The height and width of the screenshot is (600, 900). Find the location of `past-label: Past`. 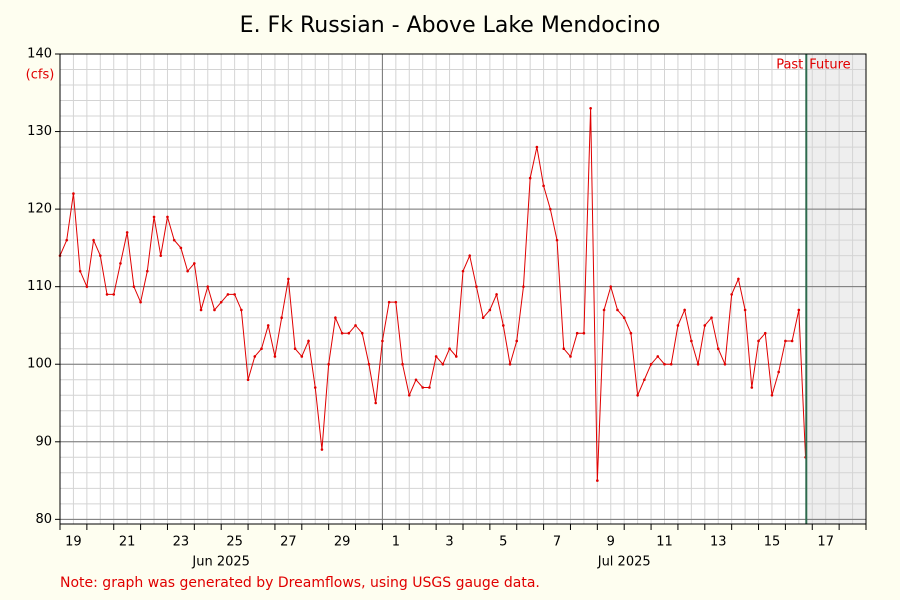

past-label: Past is located at coordinates (789, 65).